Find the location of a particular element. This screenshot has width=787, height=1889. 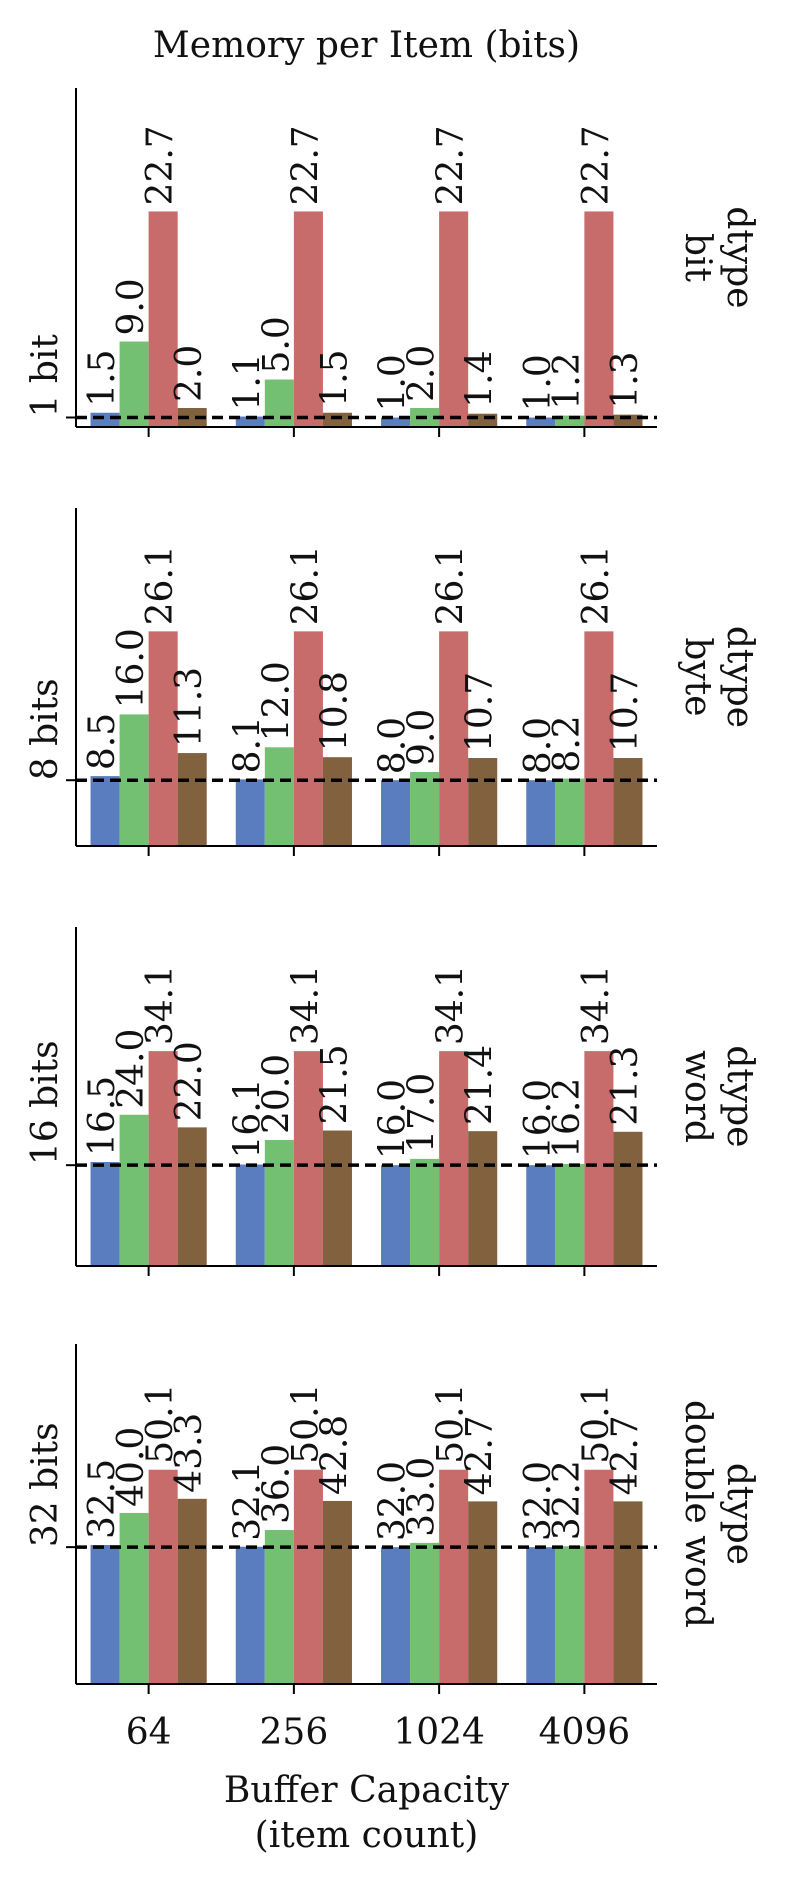

data-label: 36.0 is located at coordinates (276, 1484).